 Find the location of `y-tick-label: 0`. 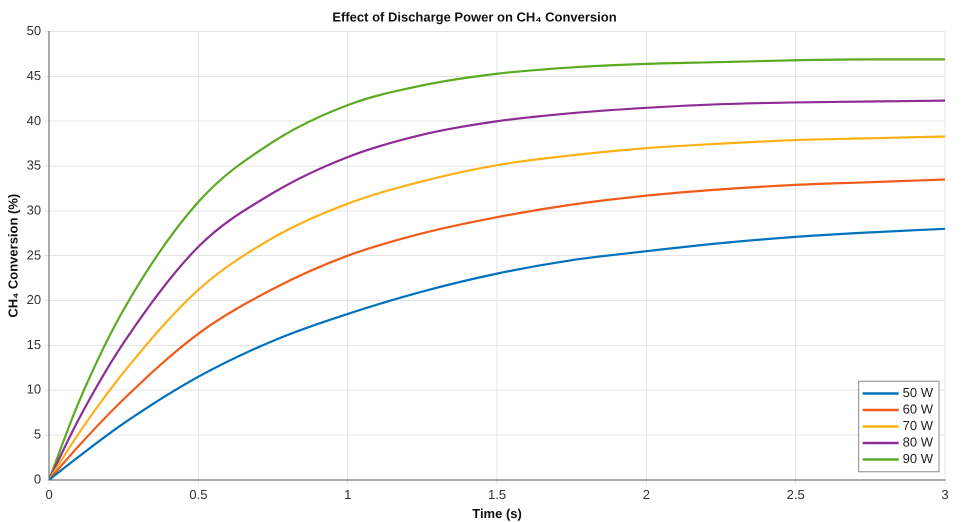

y-tick-label: 0 is located at coordinates (38, 478).